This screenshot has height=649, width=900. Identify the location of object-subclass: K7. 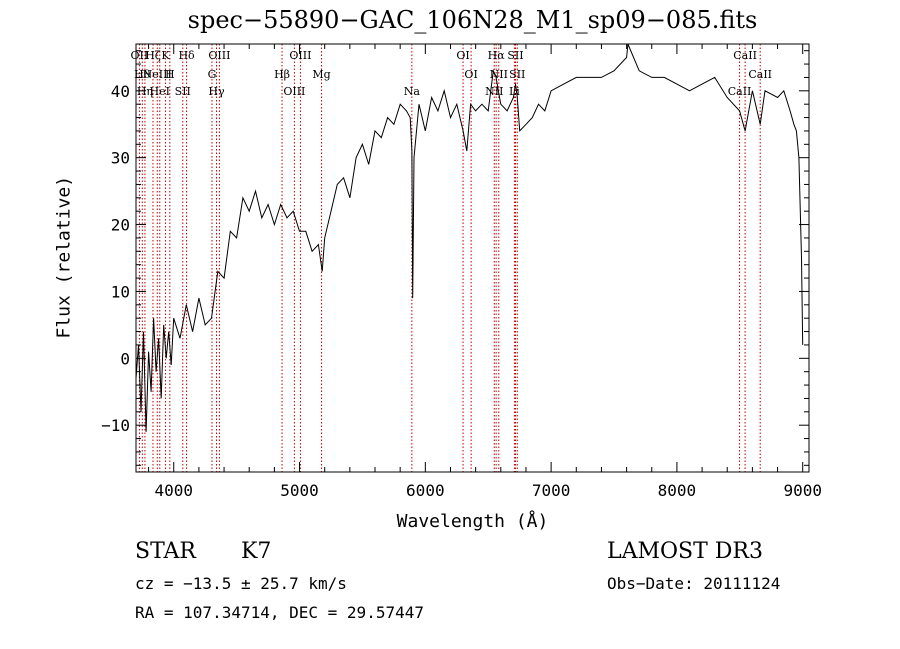
(256, 551).